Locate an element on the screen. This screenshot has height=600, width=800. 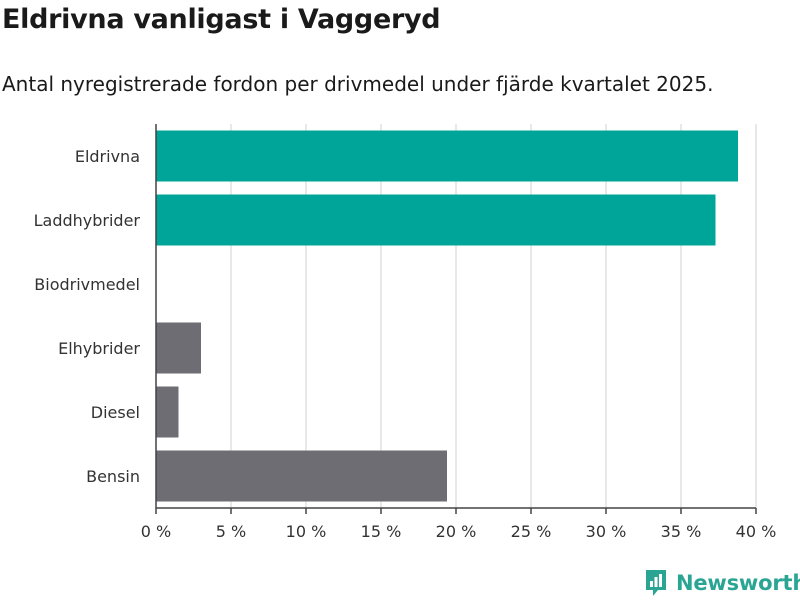
x-tick-label: 10 % is located at coordinates (306, 531).